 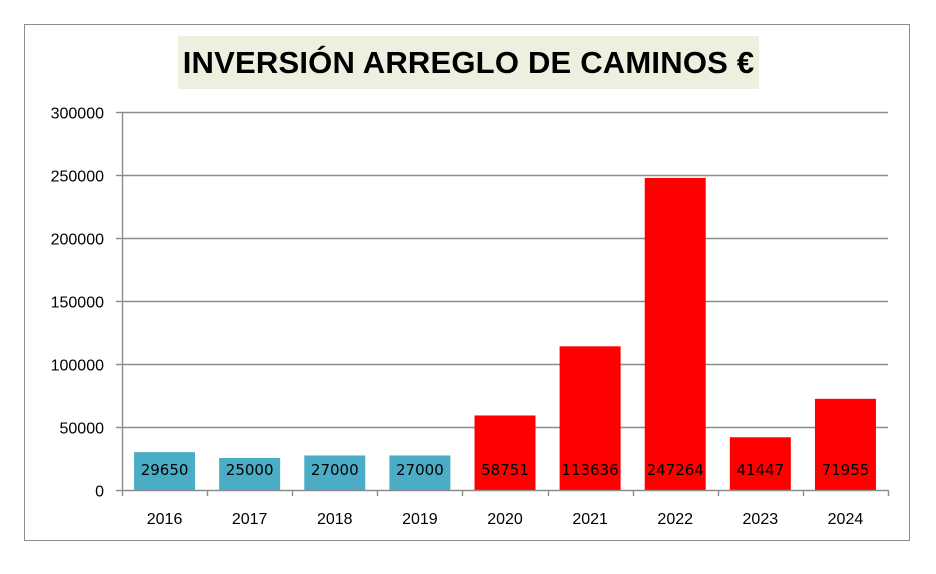 I want to click on x-tick-label: 2021, so click(x=590, y=519).